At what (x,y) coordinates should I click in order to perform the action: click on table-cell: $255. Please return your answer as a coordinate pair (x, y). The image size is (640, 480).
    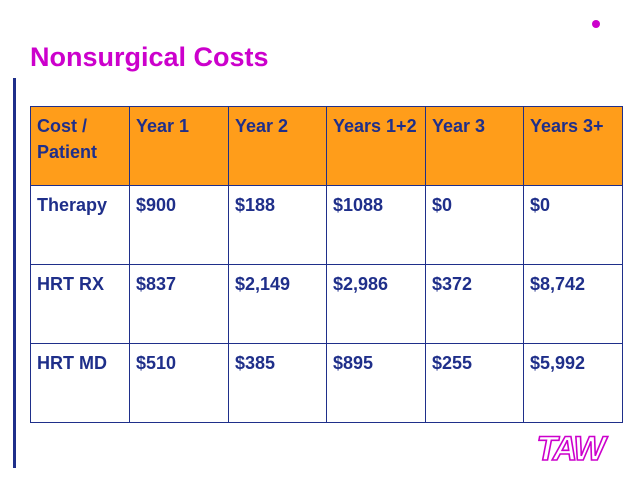
    Looking at the image, I should click on (474, 383).